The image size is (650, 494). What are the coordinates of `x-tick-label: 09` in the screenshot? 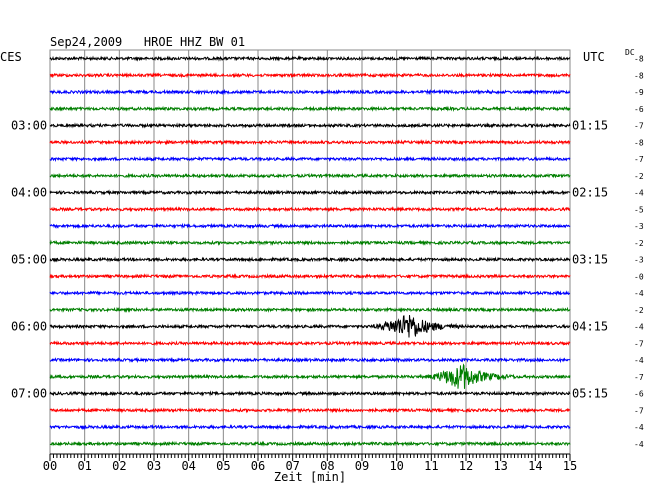 It's located at (362, 466).